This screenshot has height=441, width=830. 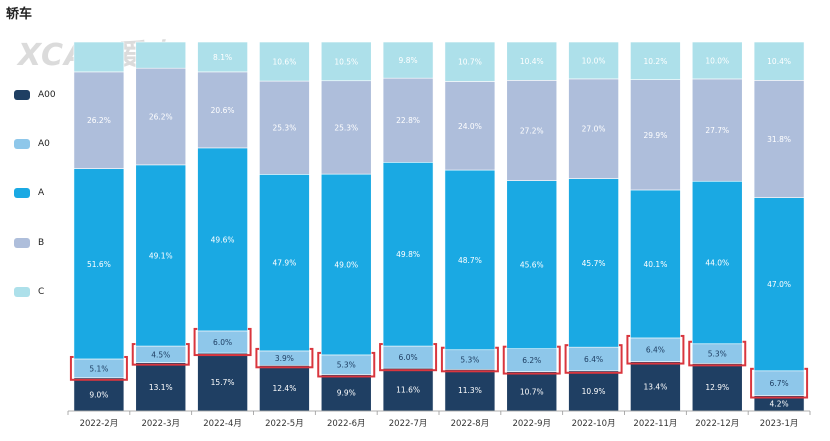 I want to click on data-label-a00-5: 9.9%, so click(x=346, y=393).